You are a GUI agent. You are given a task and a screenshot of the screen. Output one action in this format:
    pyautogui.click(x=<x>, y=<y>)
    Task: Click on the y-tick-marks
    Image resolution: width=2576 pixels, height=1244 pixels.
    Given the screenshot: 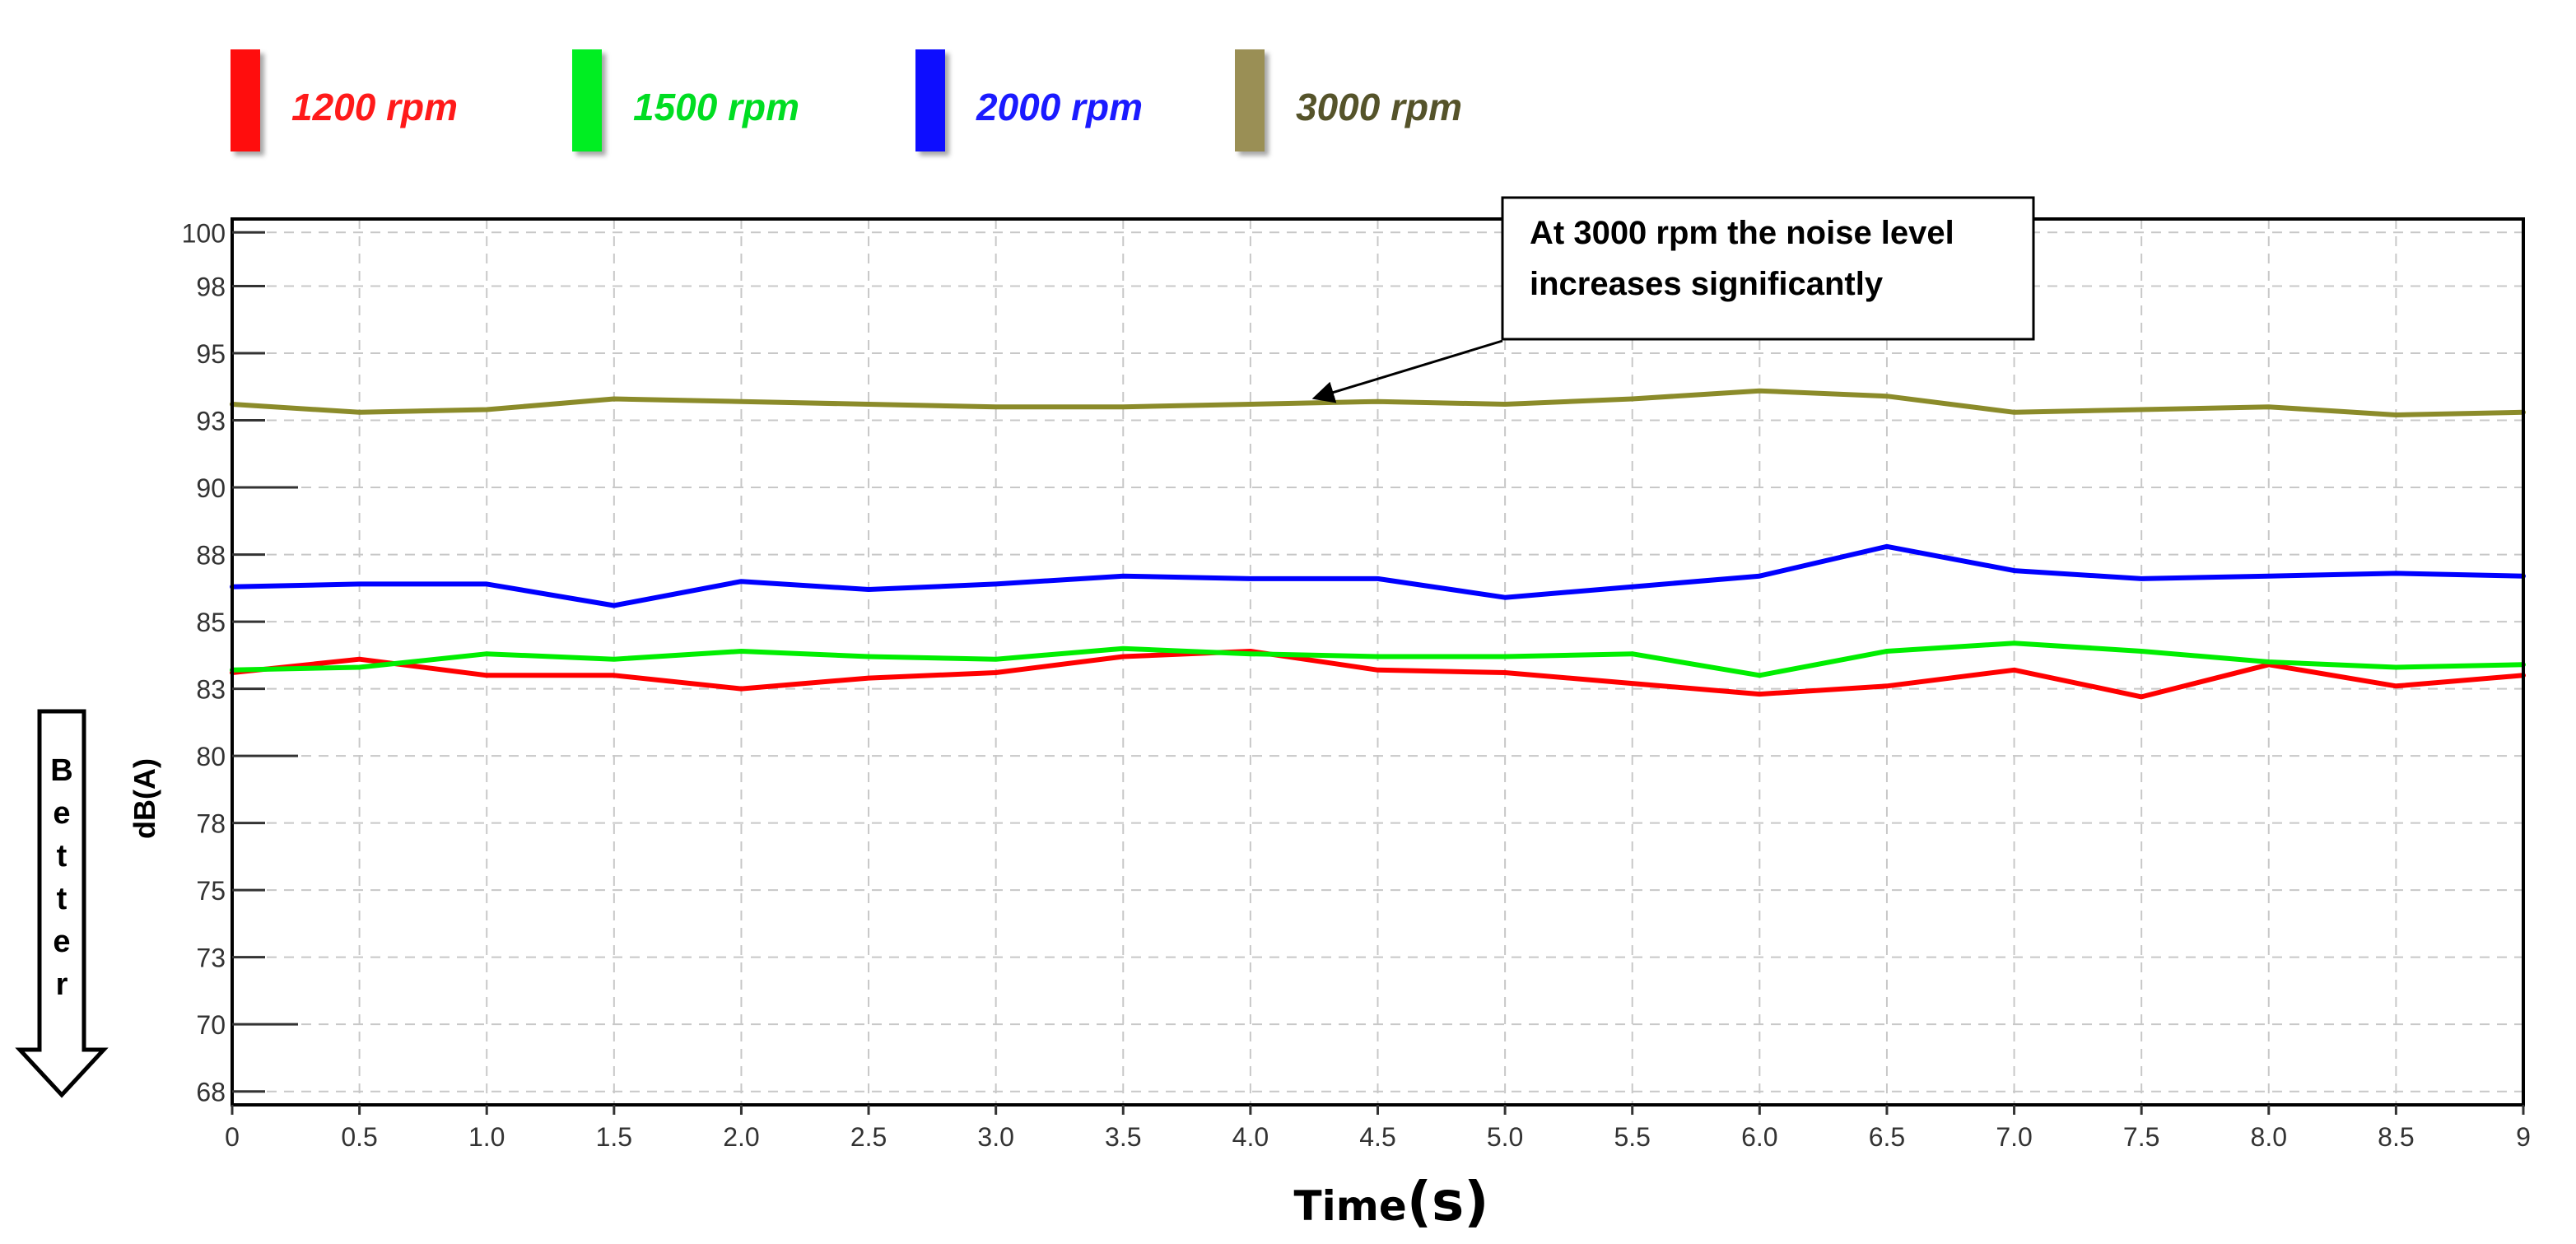 What is the action you would take?
    pyautogui.click(x=265, y=662)
    